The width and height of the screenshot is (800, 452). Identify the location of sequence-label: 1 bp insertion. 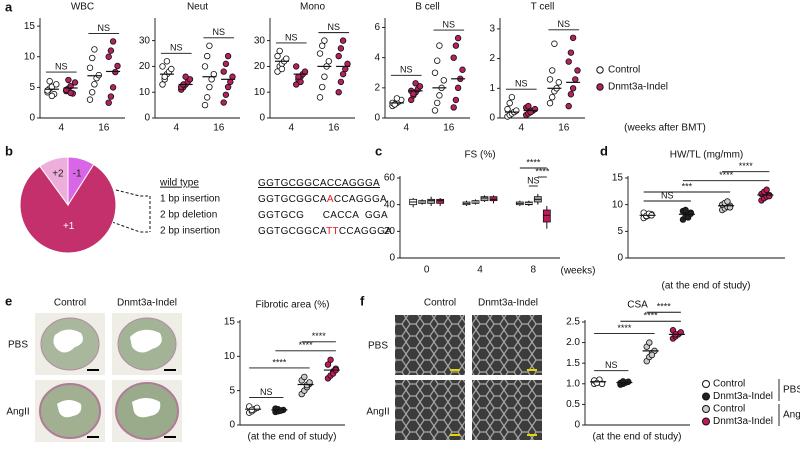
(190, 199).